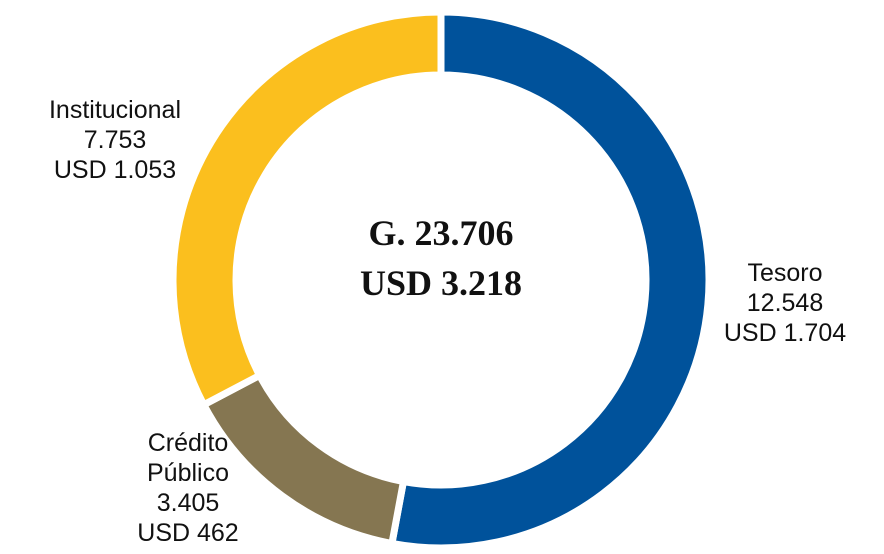  What do you see at coordinates (441, 283) in the screenshot?
I see `center-total-usd: USD 3.218` at bounding box center [441, 283].